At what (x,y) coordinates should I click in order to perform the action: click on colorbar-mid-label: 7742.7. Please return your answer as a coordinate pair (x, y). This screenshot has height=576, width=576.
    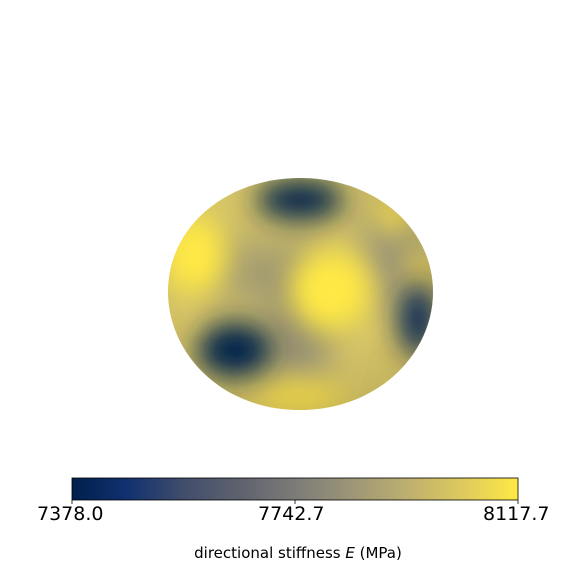
    Looking at the image, I should click on (291, 514).